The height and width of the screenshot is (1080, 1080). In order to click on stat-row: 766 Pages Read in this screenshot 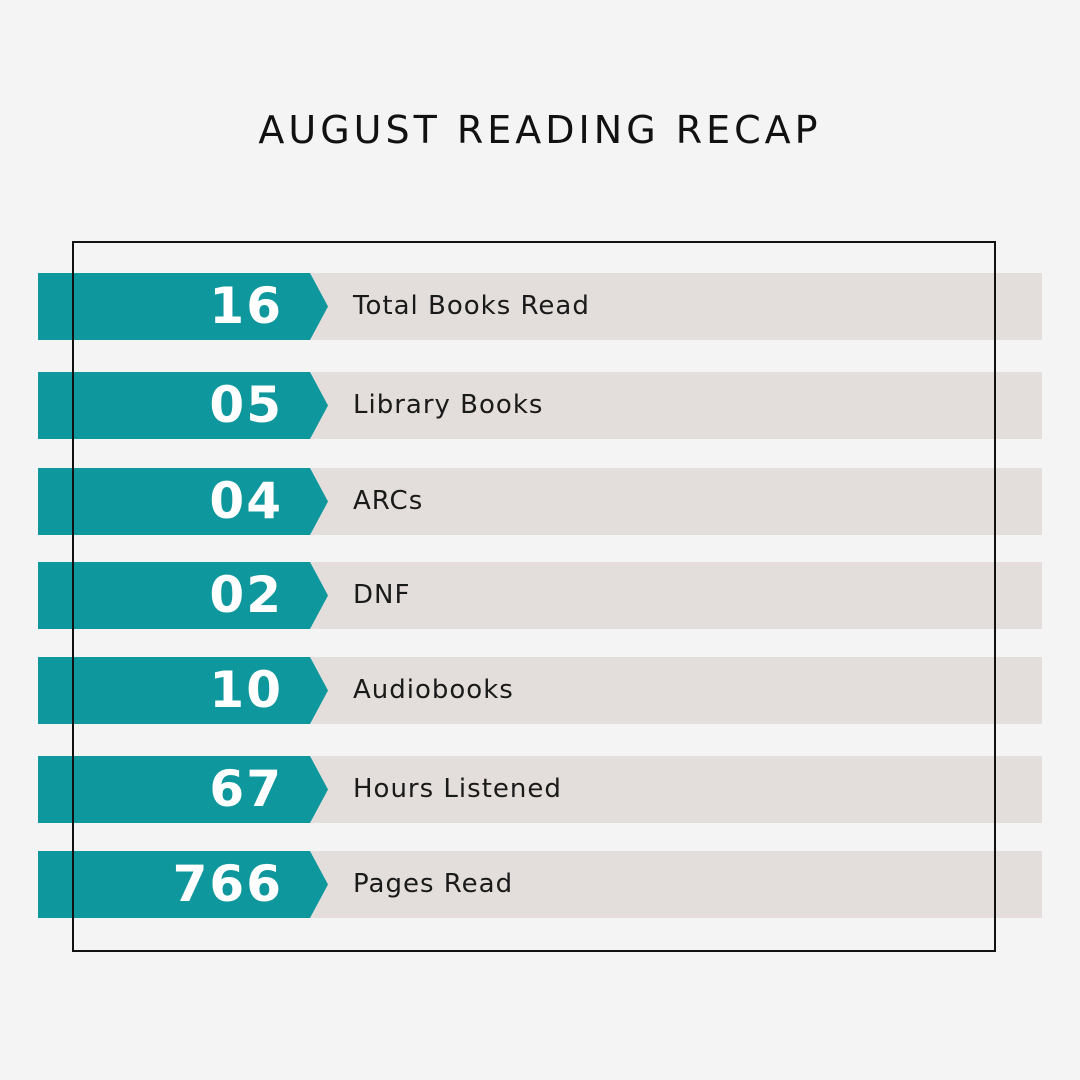, I will do `click(540, 884)`.